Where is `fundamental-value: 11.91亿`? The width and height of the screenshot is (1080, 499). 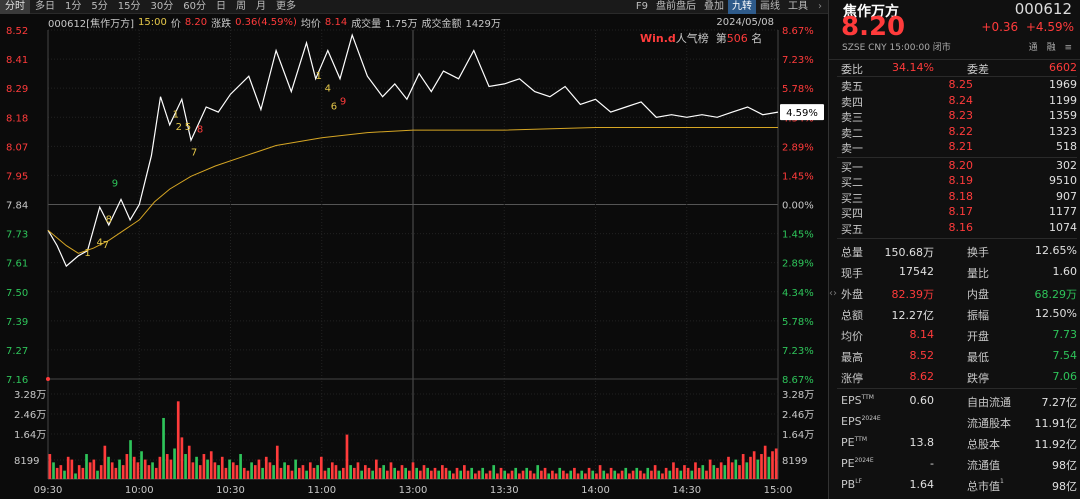
fundamental-value: 11.91亿 is located at coordinates (1056, 423).